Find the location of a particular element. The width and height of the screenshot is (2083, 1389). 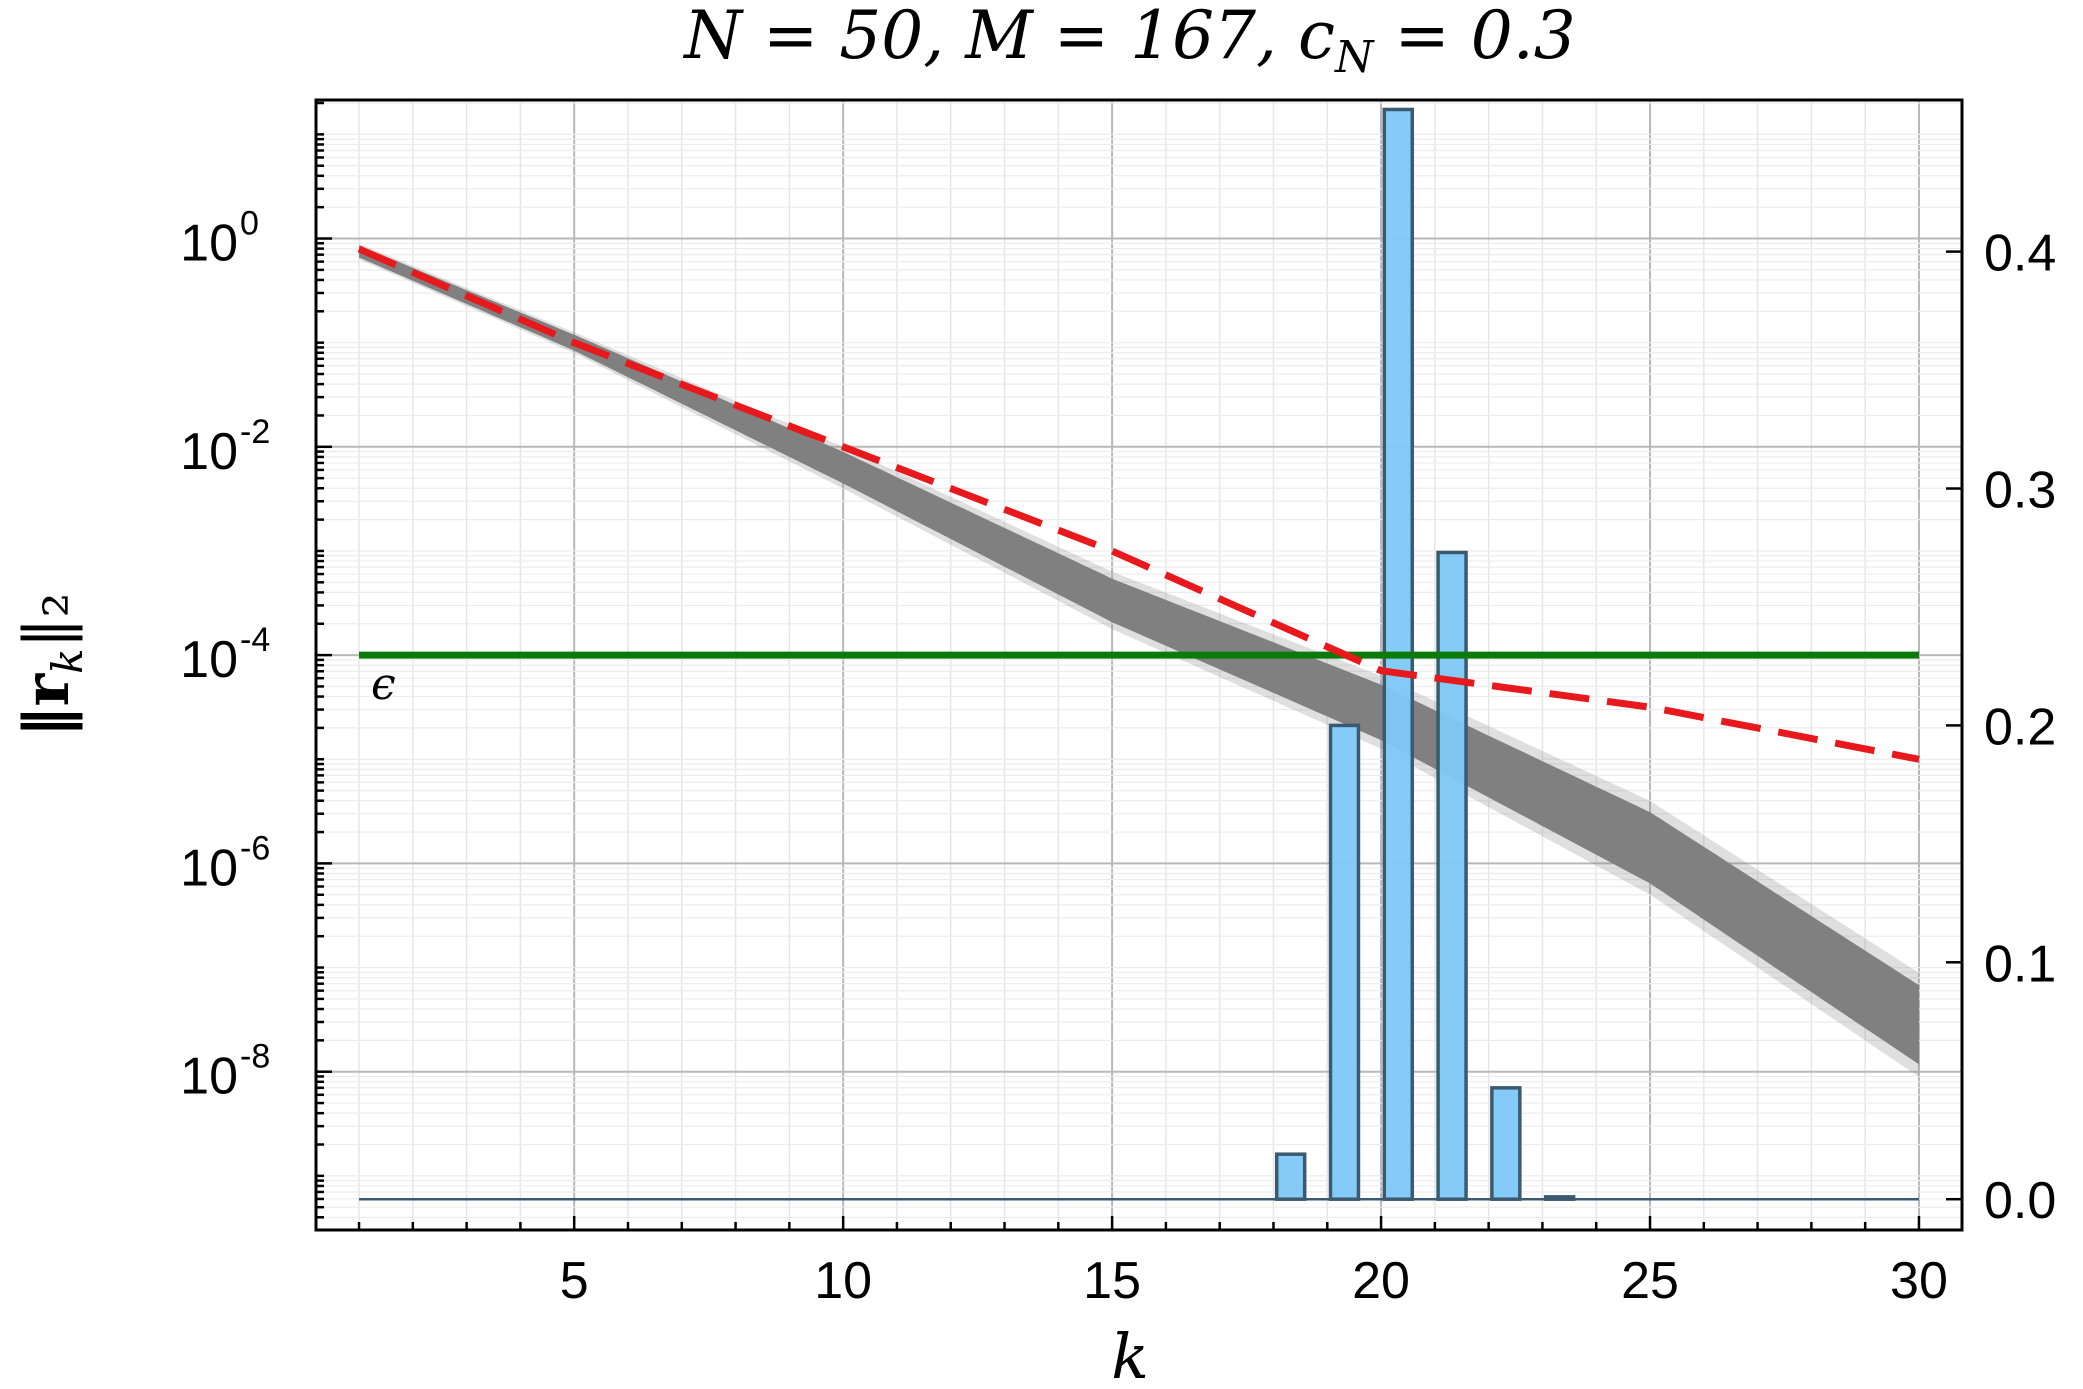

ylabel-subscript: k is located at coordinates (67, 660).